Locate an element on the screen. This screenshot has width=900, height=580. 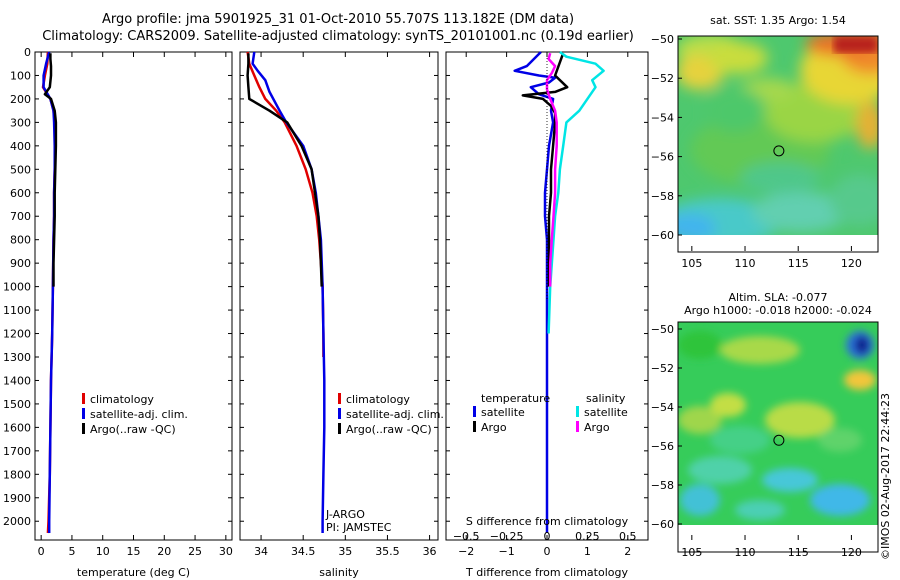
temp-x-tick-label: 30 is located at coordinates (226, 551).